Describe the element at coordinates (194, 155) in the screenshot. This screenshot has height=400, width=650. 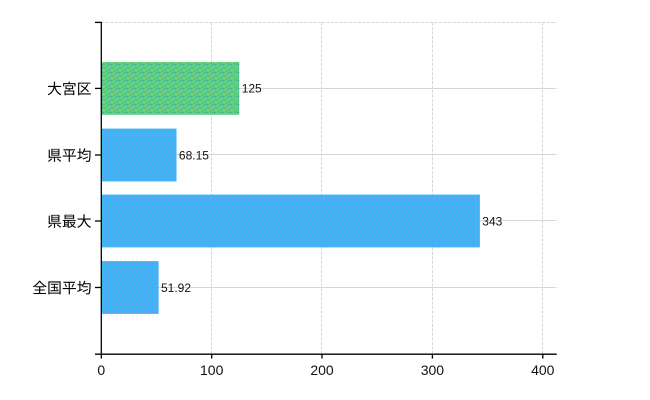
I see `svg-text: 68.15` at that location.